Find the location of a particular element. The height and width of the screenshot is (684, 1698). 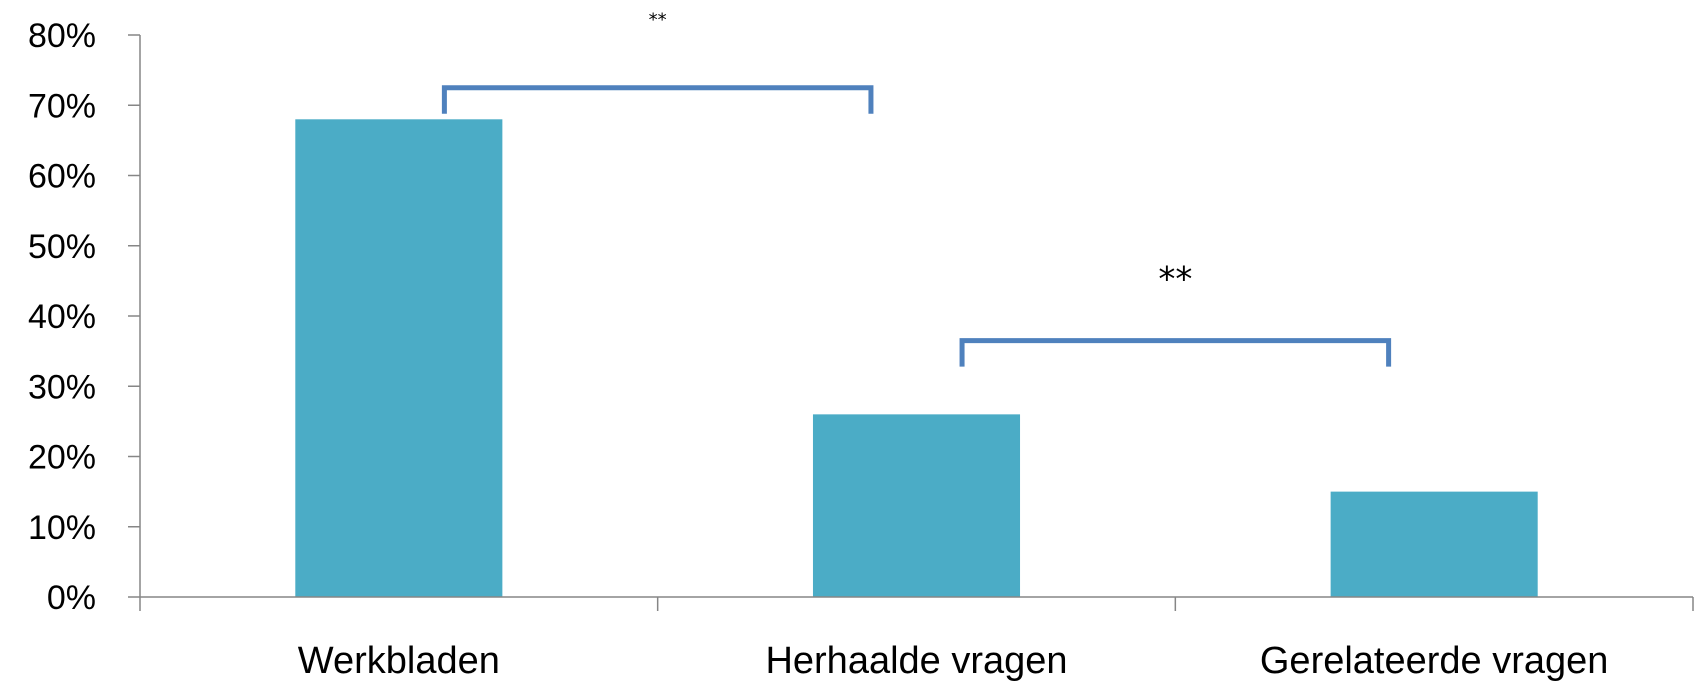

bar-werkbladen is located at coordinates (399, 358).